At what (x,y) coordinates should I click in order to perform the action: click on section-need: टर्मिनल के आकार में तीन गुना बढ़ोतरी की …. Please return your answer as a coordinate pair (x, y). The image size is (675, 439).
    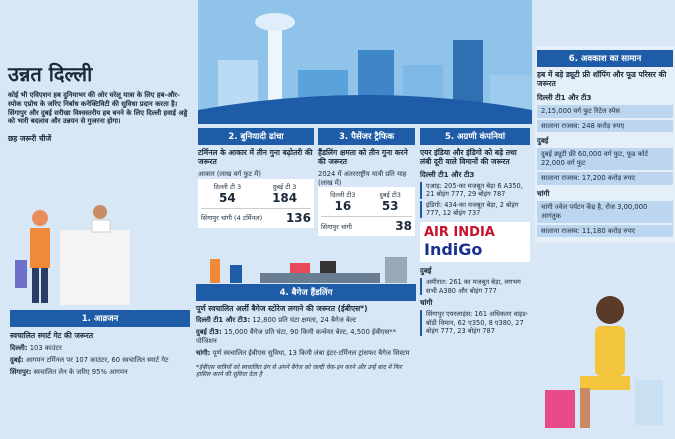
    Looking at the image, I should click on (255, 157).